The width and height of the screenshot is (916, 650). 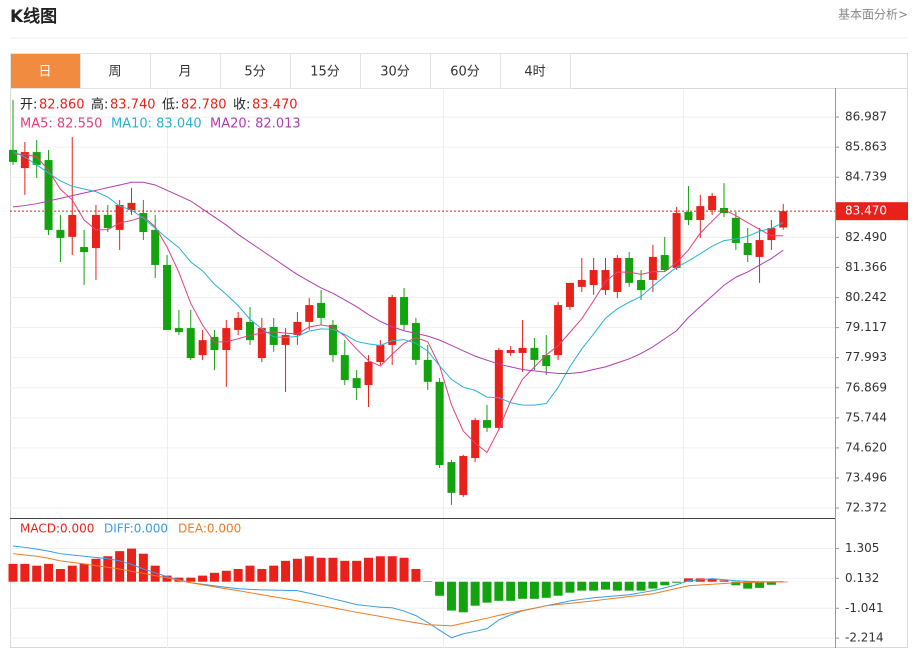 I want to click on tab-label: 60分, so click(x=465, y=72).